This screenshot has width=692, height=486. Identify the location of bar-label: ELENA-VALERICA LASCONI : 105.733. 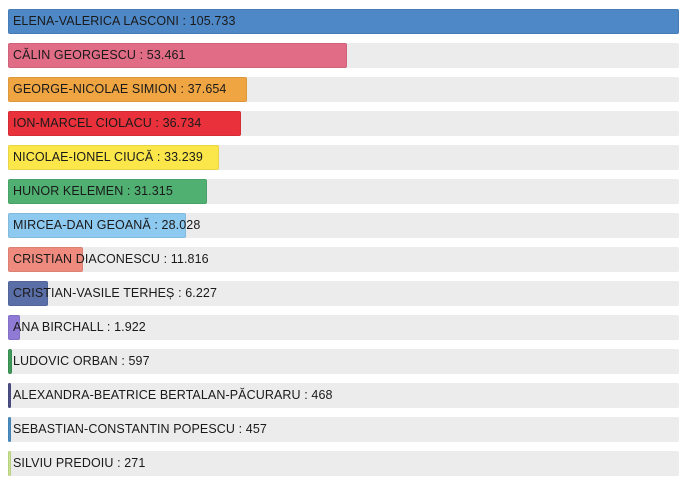
(124, 21).